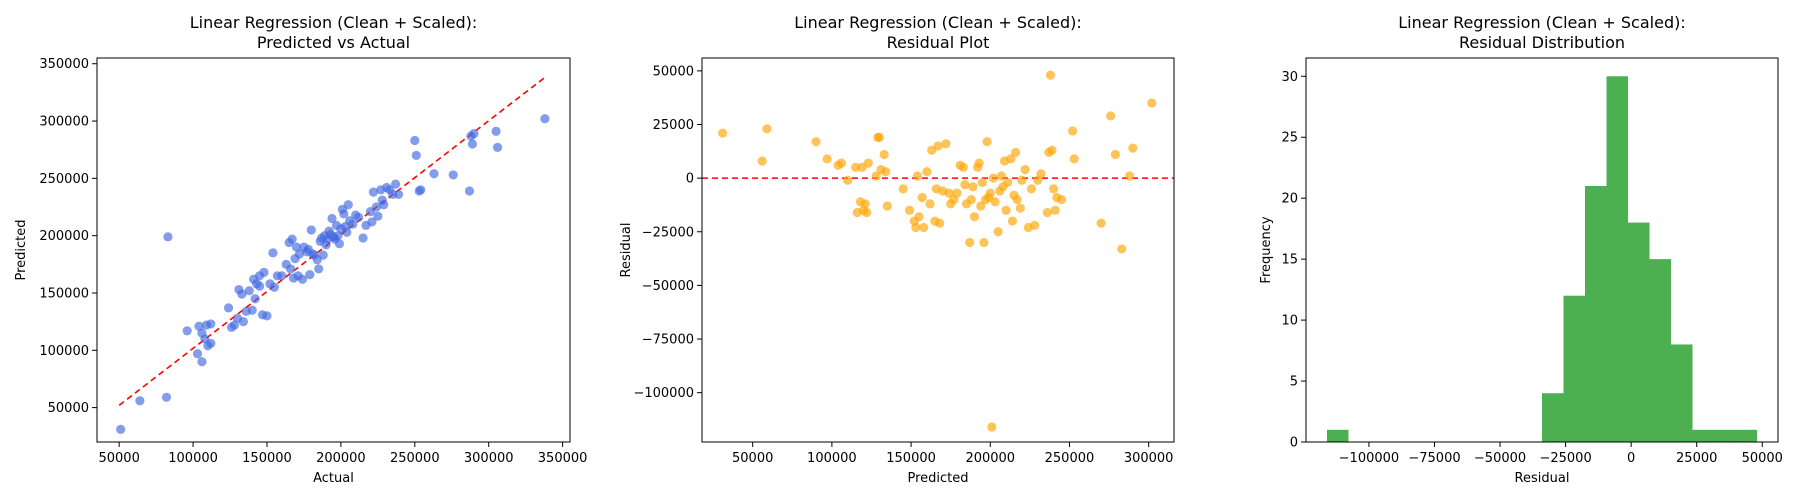  What do you see at coordinates (1289, 77) in the screenshot?
I see `y-tick-label: 30` at bounding box center [1289, 77].